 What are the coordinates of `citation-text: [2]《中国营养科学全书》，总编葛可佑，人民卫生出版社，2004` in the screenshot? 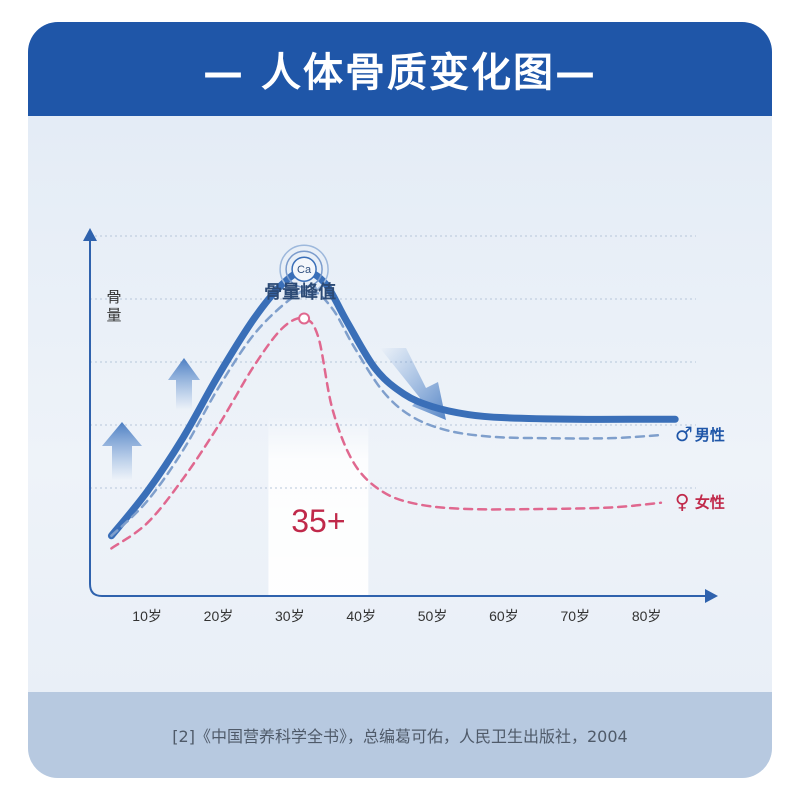 It's located at (400, 736).